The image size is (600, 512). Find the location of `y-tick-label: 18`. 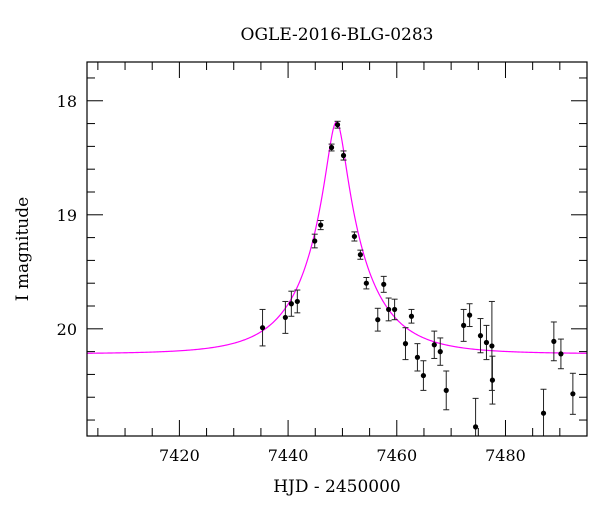

y-tick-label: 18 is located at coordinates (67, 101).